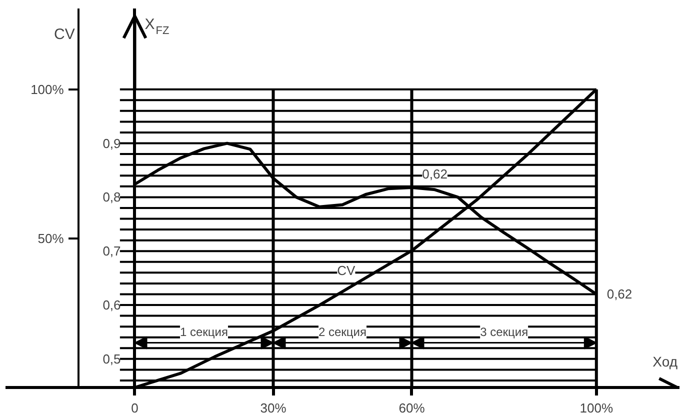 The height and width of the screenshot is (418, 688). Describe the element at coordinates (51, 238) in the screenshot. I see `y2-tick-label: 50%` at that location.